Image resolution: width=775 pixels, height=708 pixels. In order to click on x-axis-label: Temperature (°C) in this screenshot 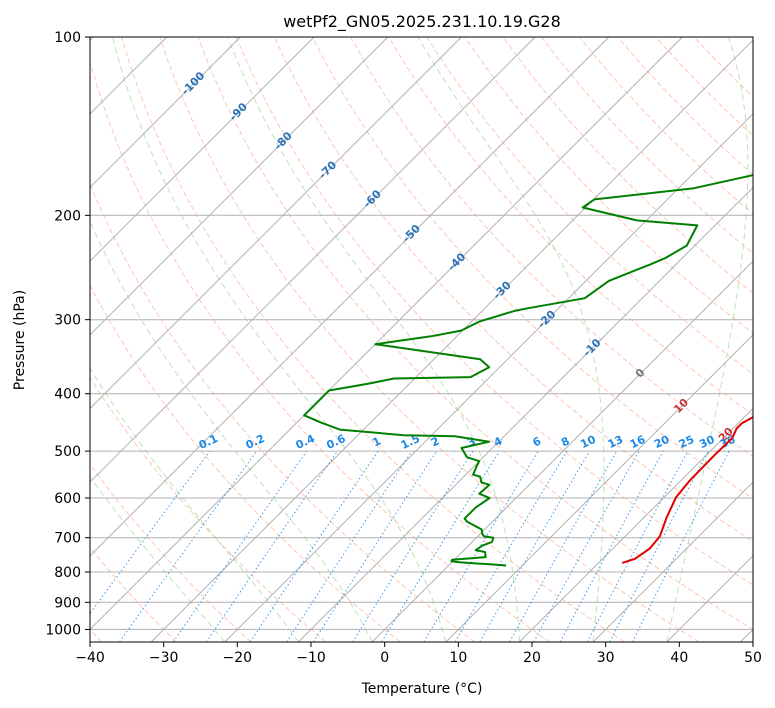, I will do `click(422, 689)`.